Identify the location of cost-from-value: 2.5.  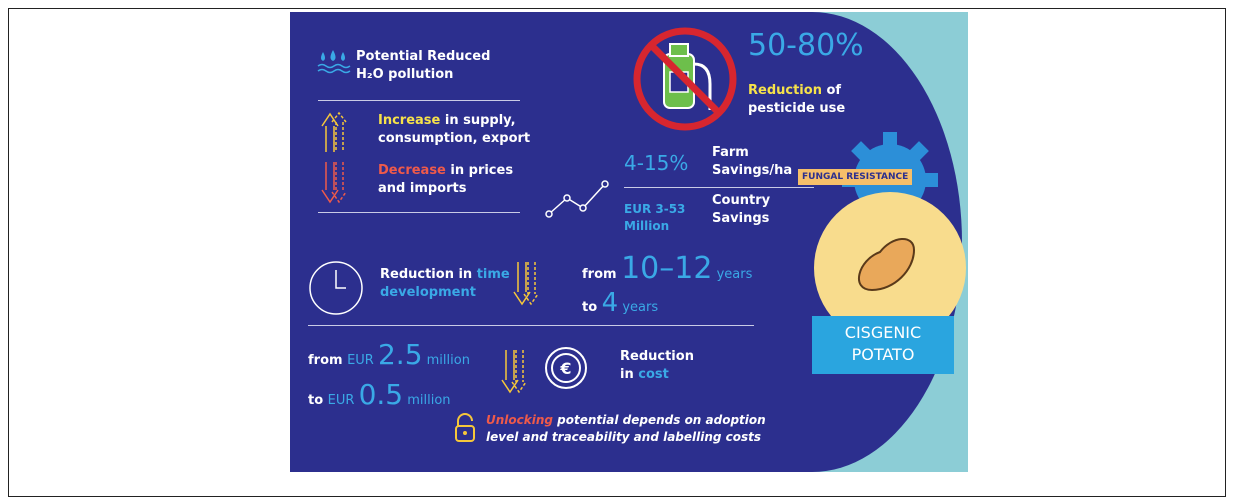
(400, 354).